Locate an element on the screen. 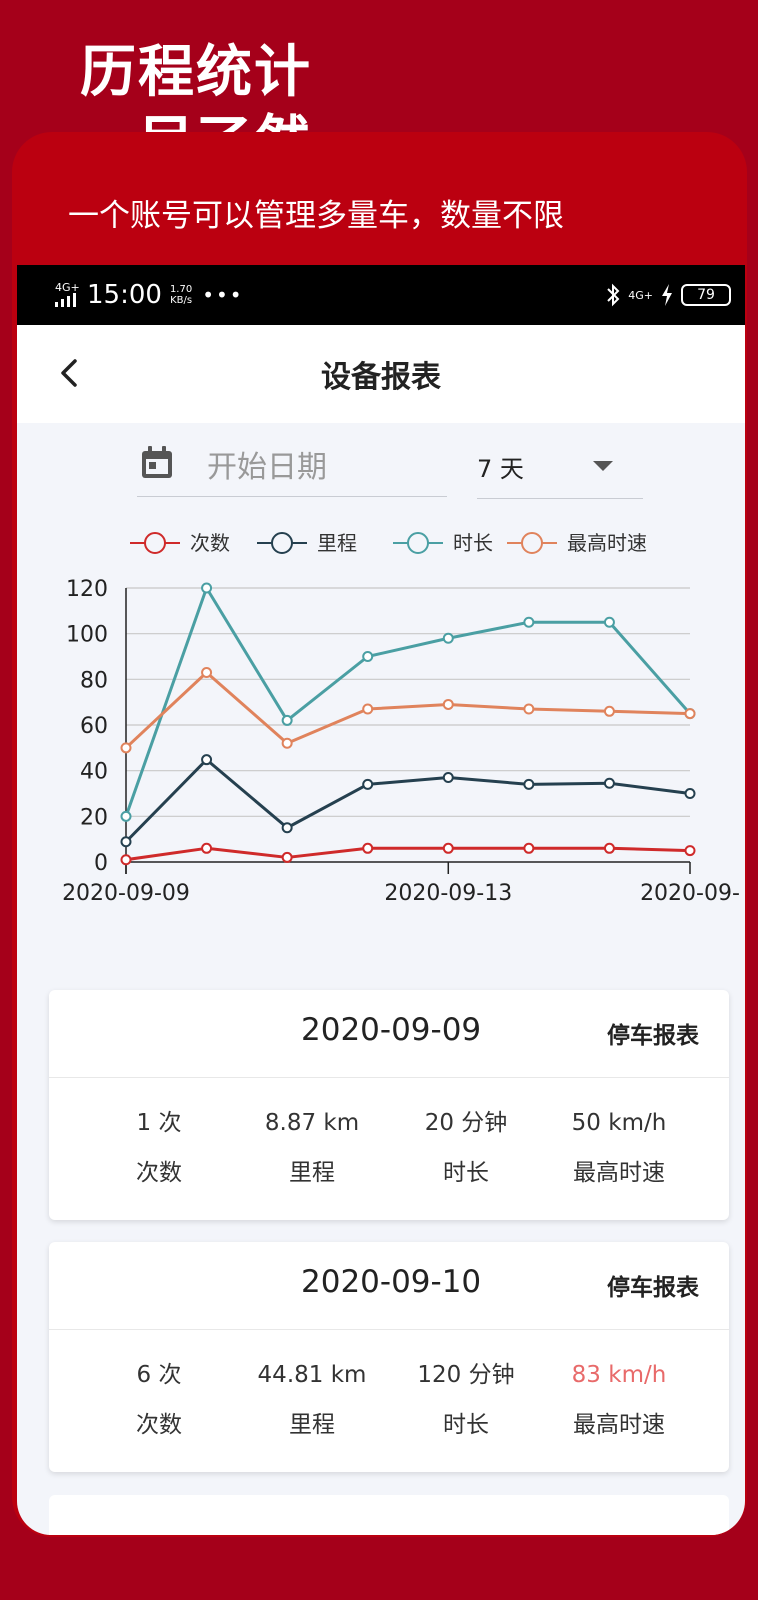  stat-value: 20 分钟 is located at coordinates (466, 1123).